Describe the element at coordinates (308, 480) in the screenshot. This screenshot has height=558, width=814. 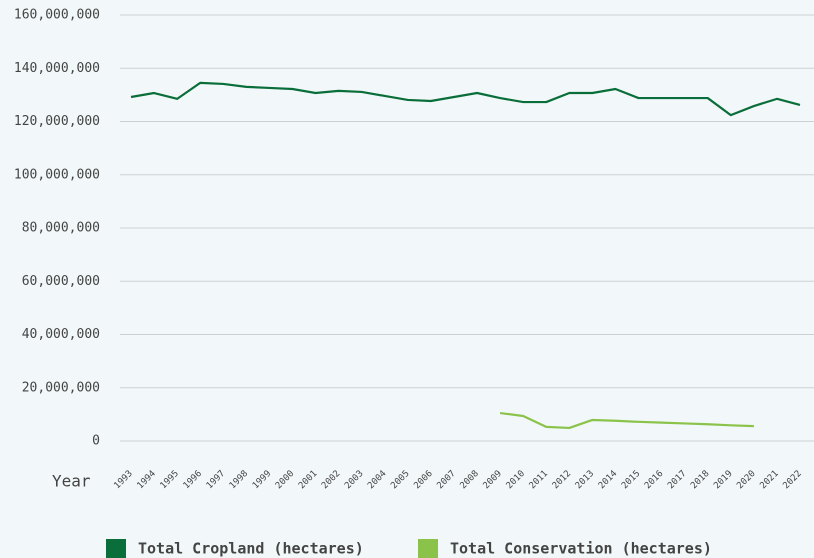
I see `x-tick-label: 2001` at that location.